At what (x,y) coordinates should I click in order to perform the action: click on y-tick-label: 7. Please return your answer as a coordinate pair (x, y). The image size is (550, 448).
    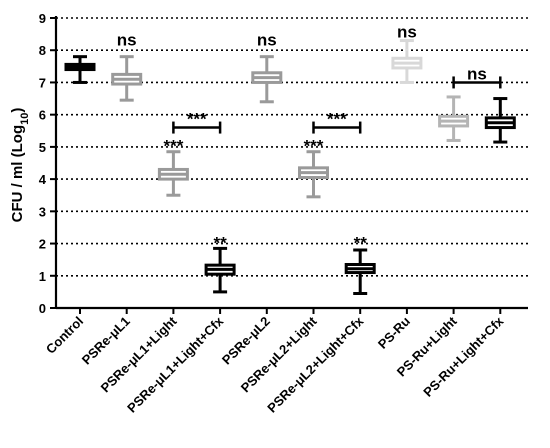
    Looking at the image, I should click on (42, 82).